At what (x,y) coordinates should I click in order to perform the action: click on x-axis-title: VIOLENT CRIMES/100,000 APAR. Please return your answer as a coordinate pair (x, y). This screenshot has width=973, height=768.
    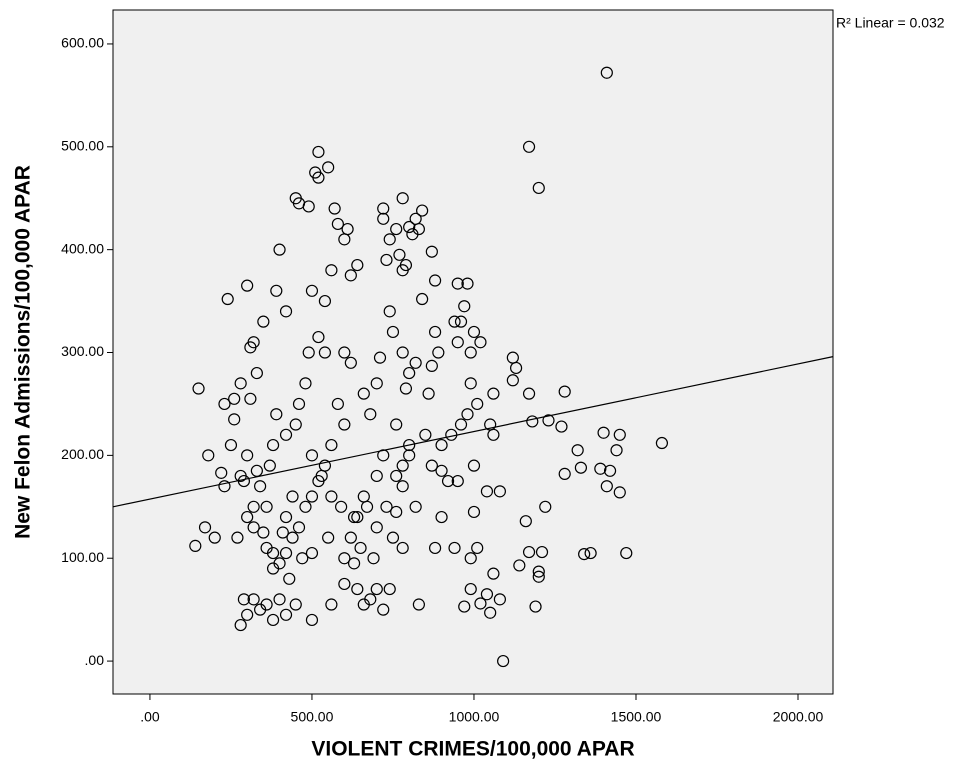
    Looking at the image, I should click on (472, 749).